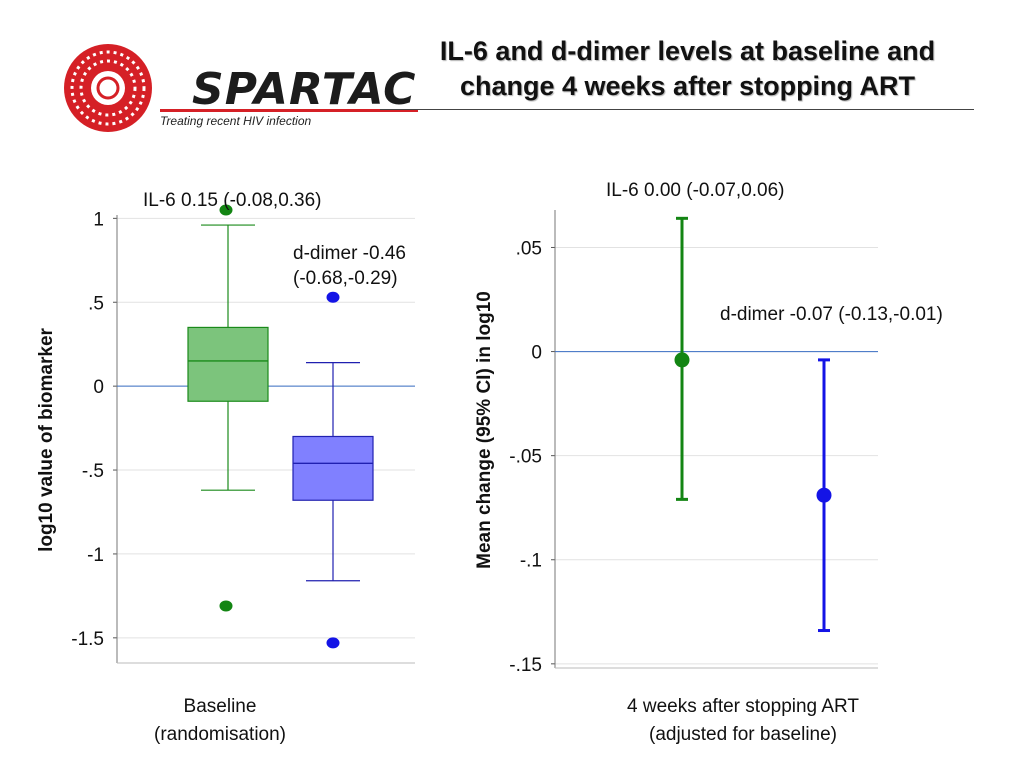 Image resolution: width=1024 pixels, height=768 pixels. What do you see at coordinates (349, 266) in the screenshot?
I see `ddimer-baseline-annotation: d-dimer -0.46 (-0.68,-0.29)` at bounding box center [349, 266].